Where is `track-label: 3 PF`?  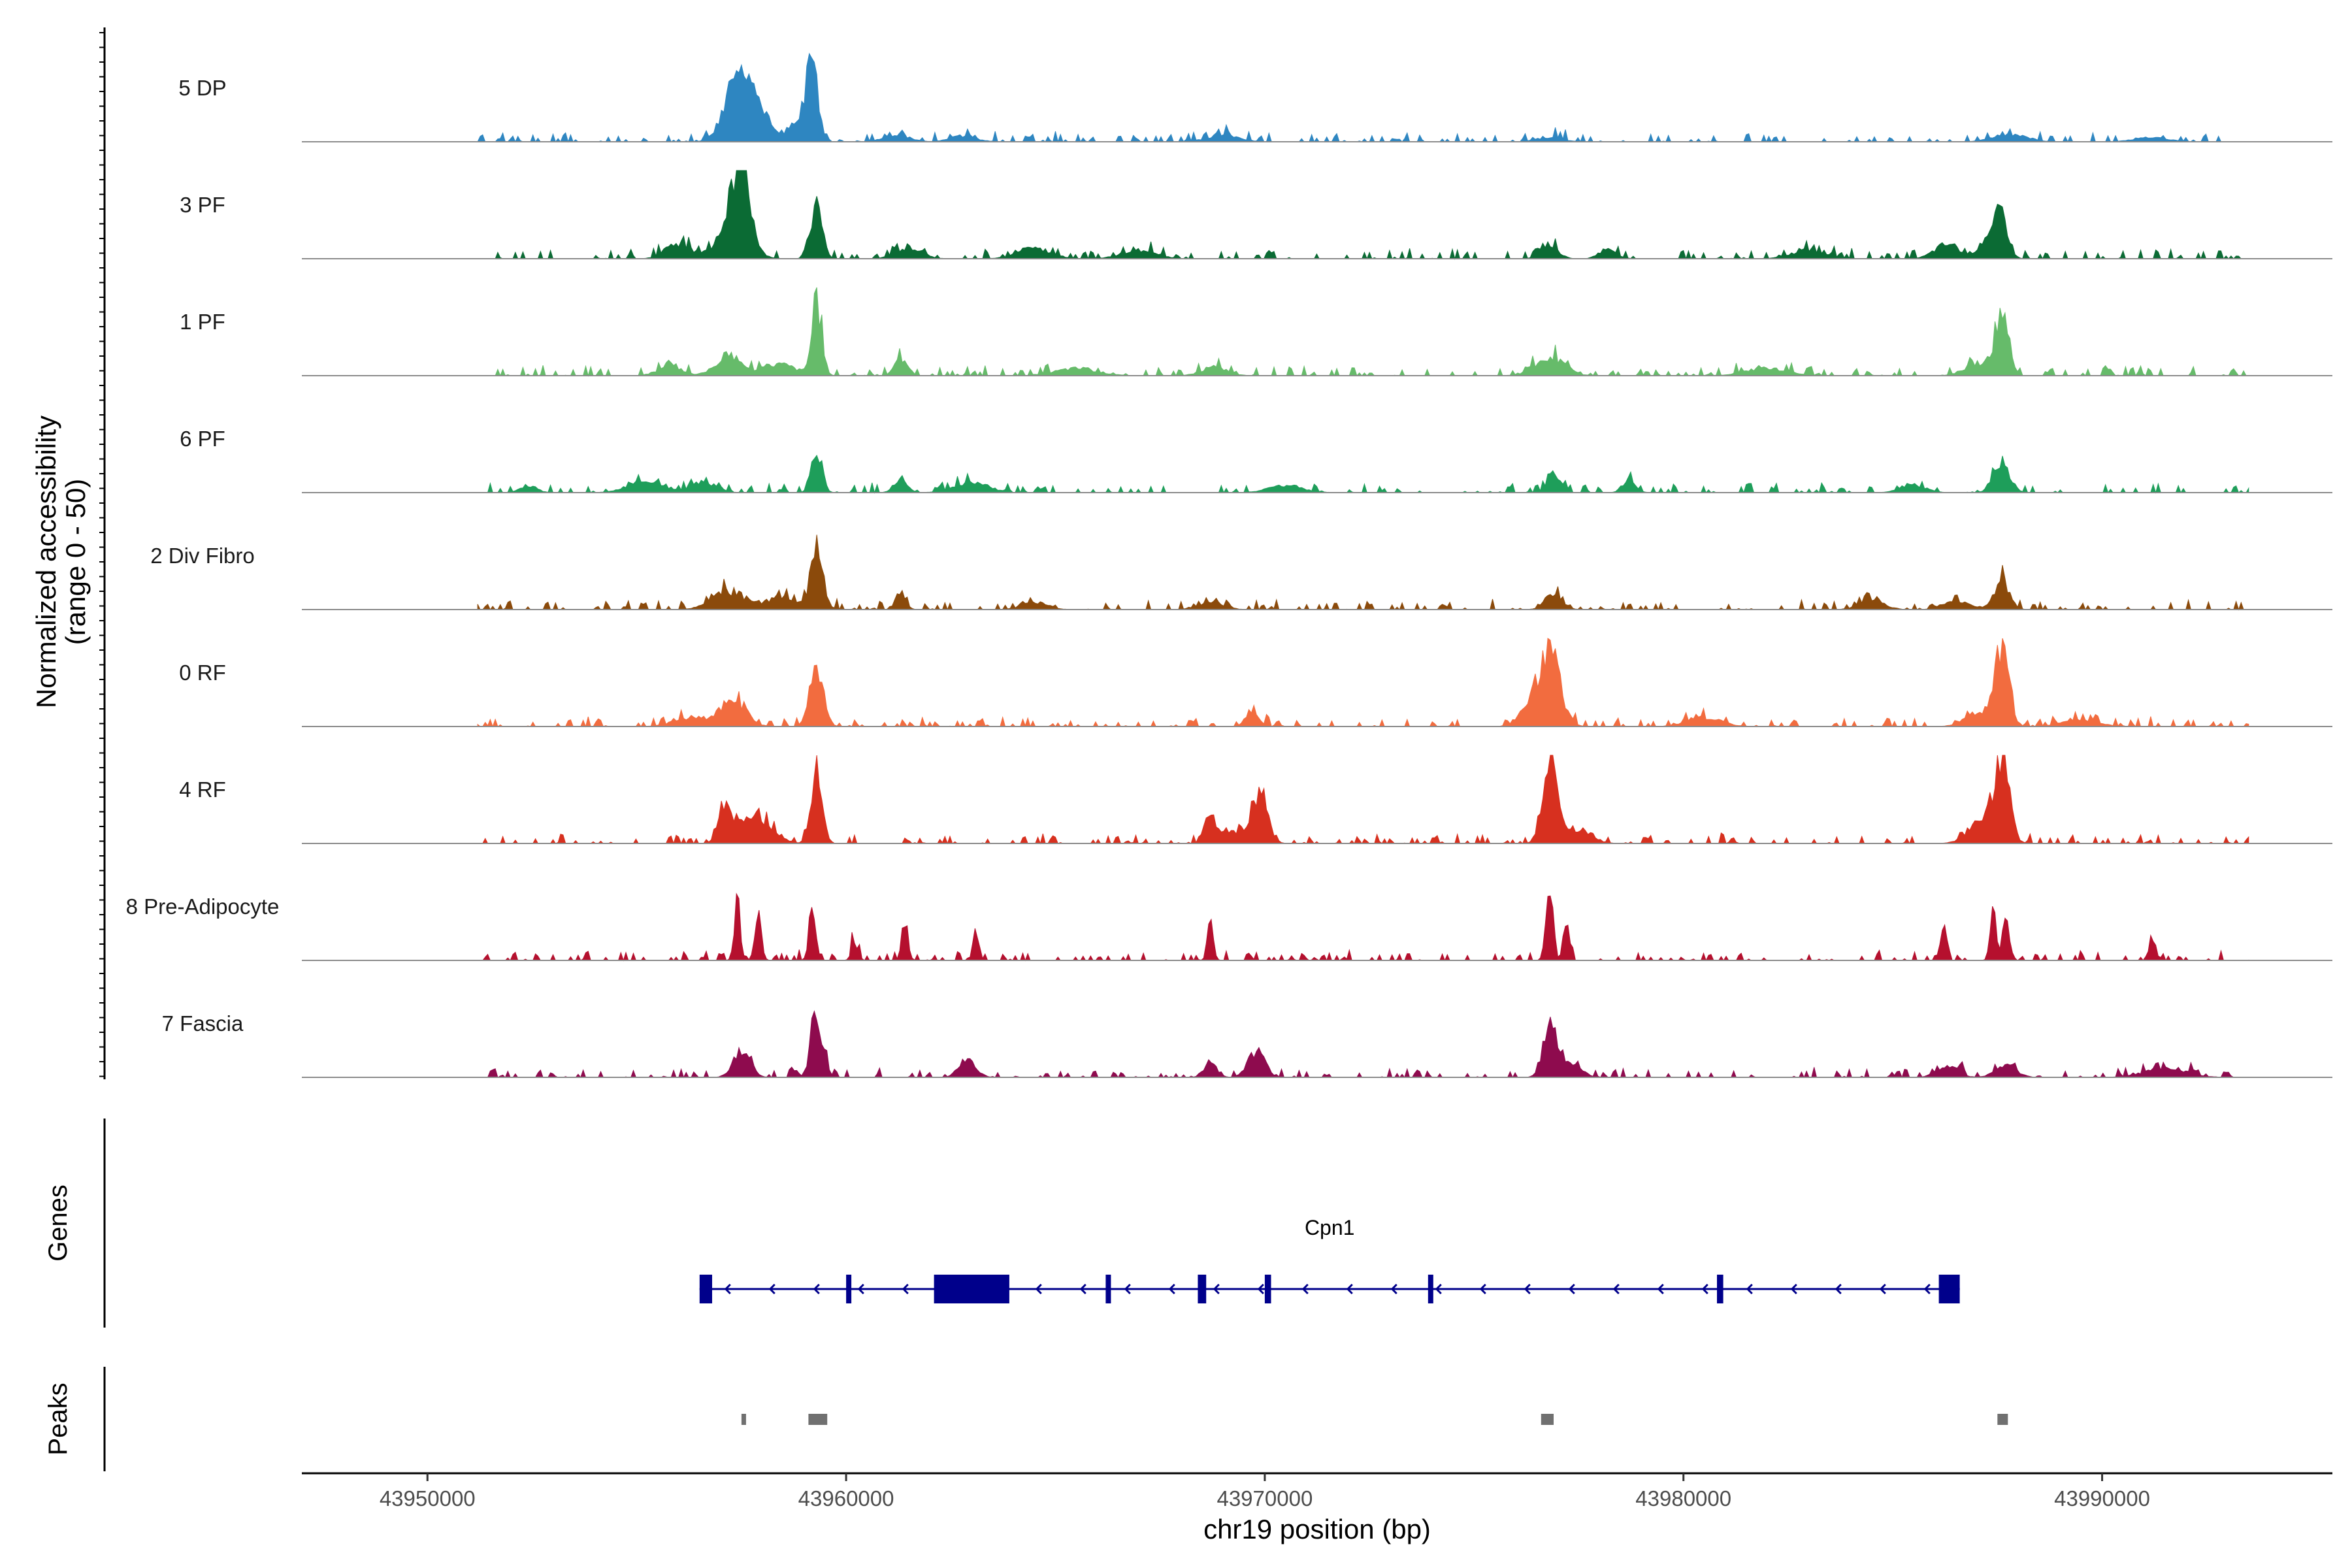
track-label: 3 PF is located at coordinates (202, 205).